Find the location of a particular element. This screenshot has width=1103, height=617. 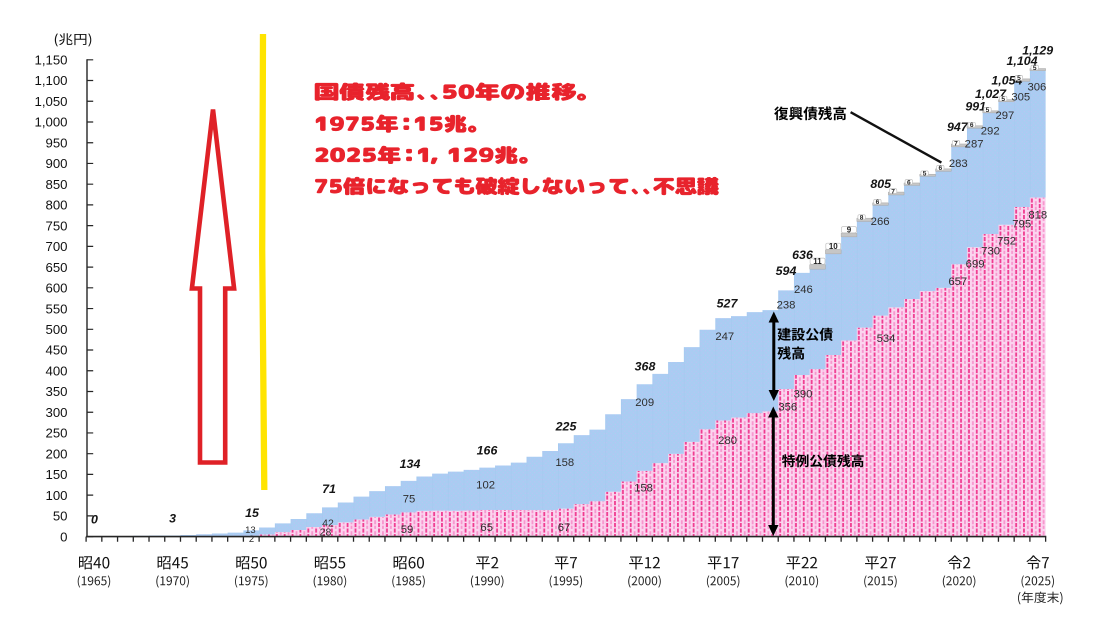

svg-text: 450 is located at coordinates (56, 350).